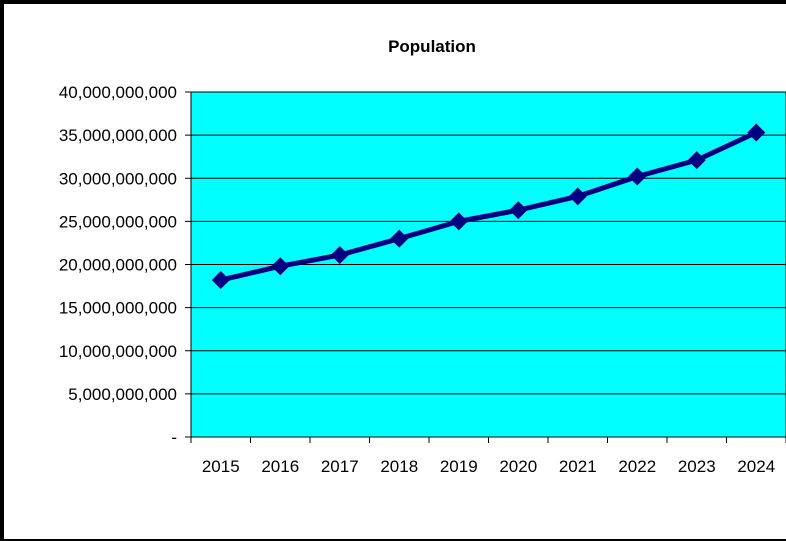 The height and width of the screenshot is (541, 786). Describe the element at coordinates (118, 265) in the screenshot. I see `y-tick-label: 20,000,000,000` at that location.